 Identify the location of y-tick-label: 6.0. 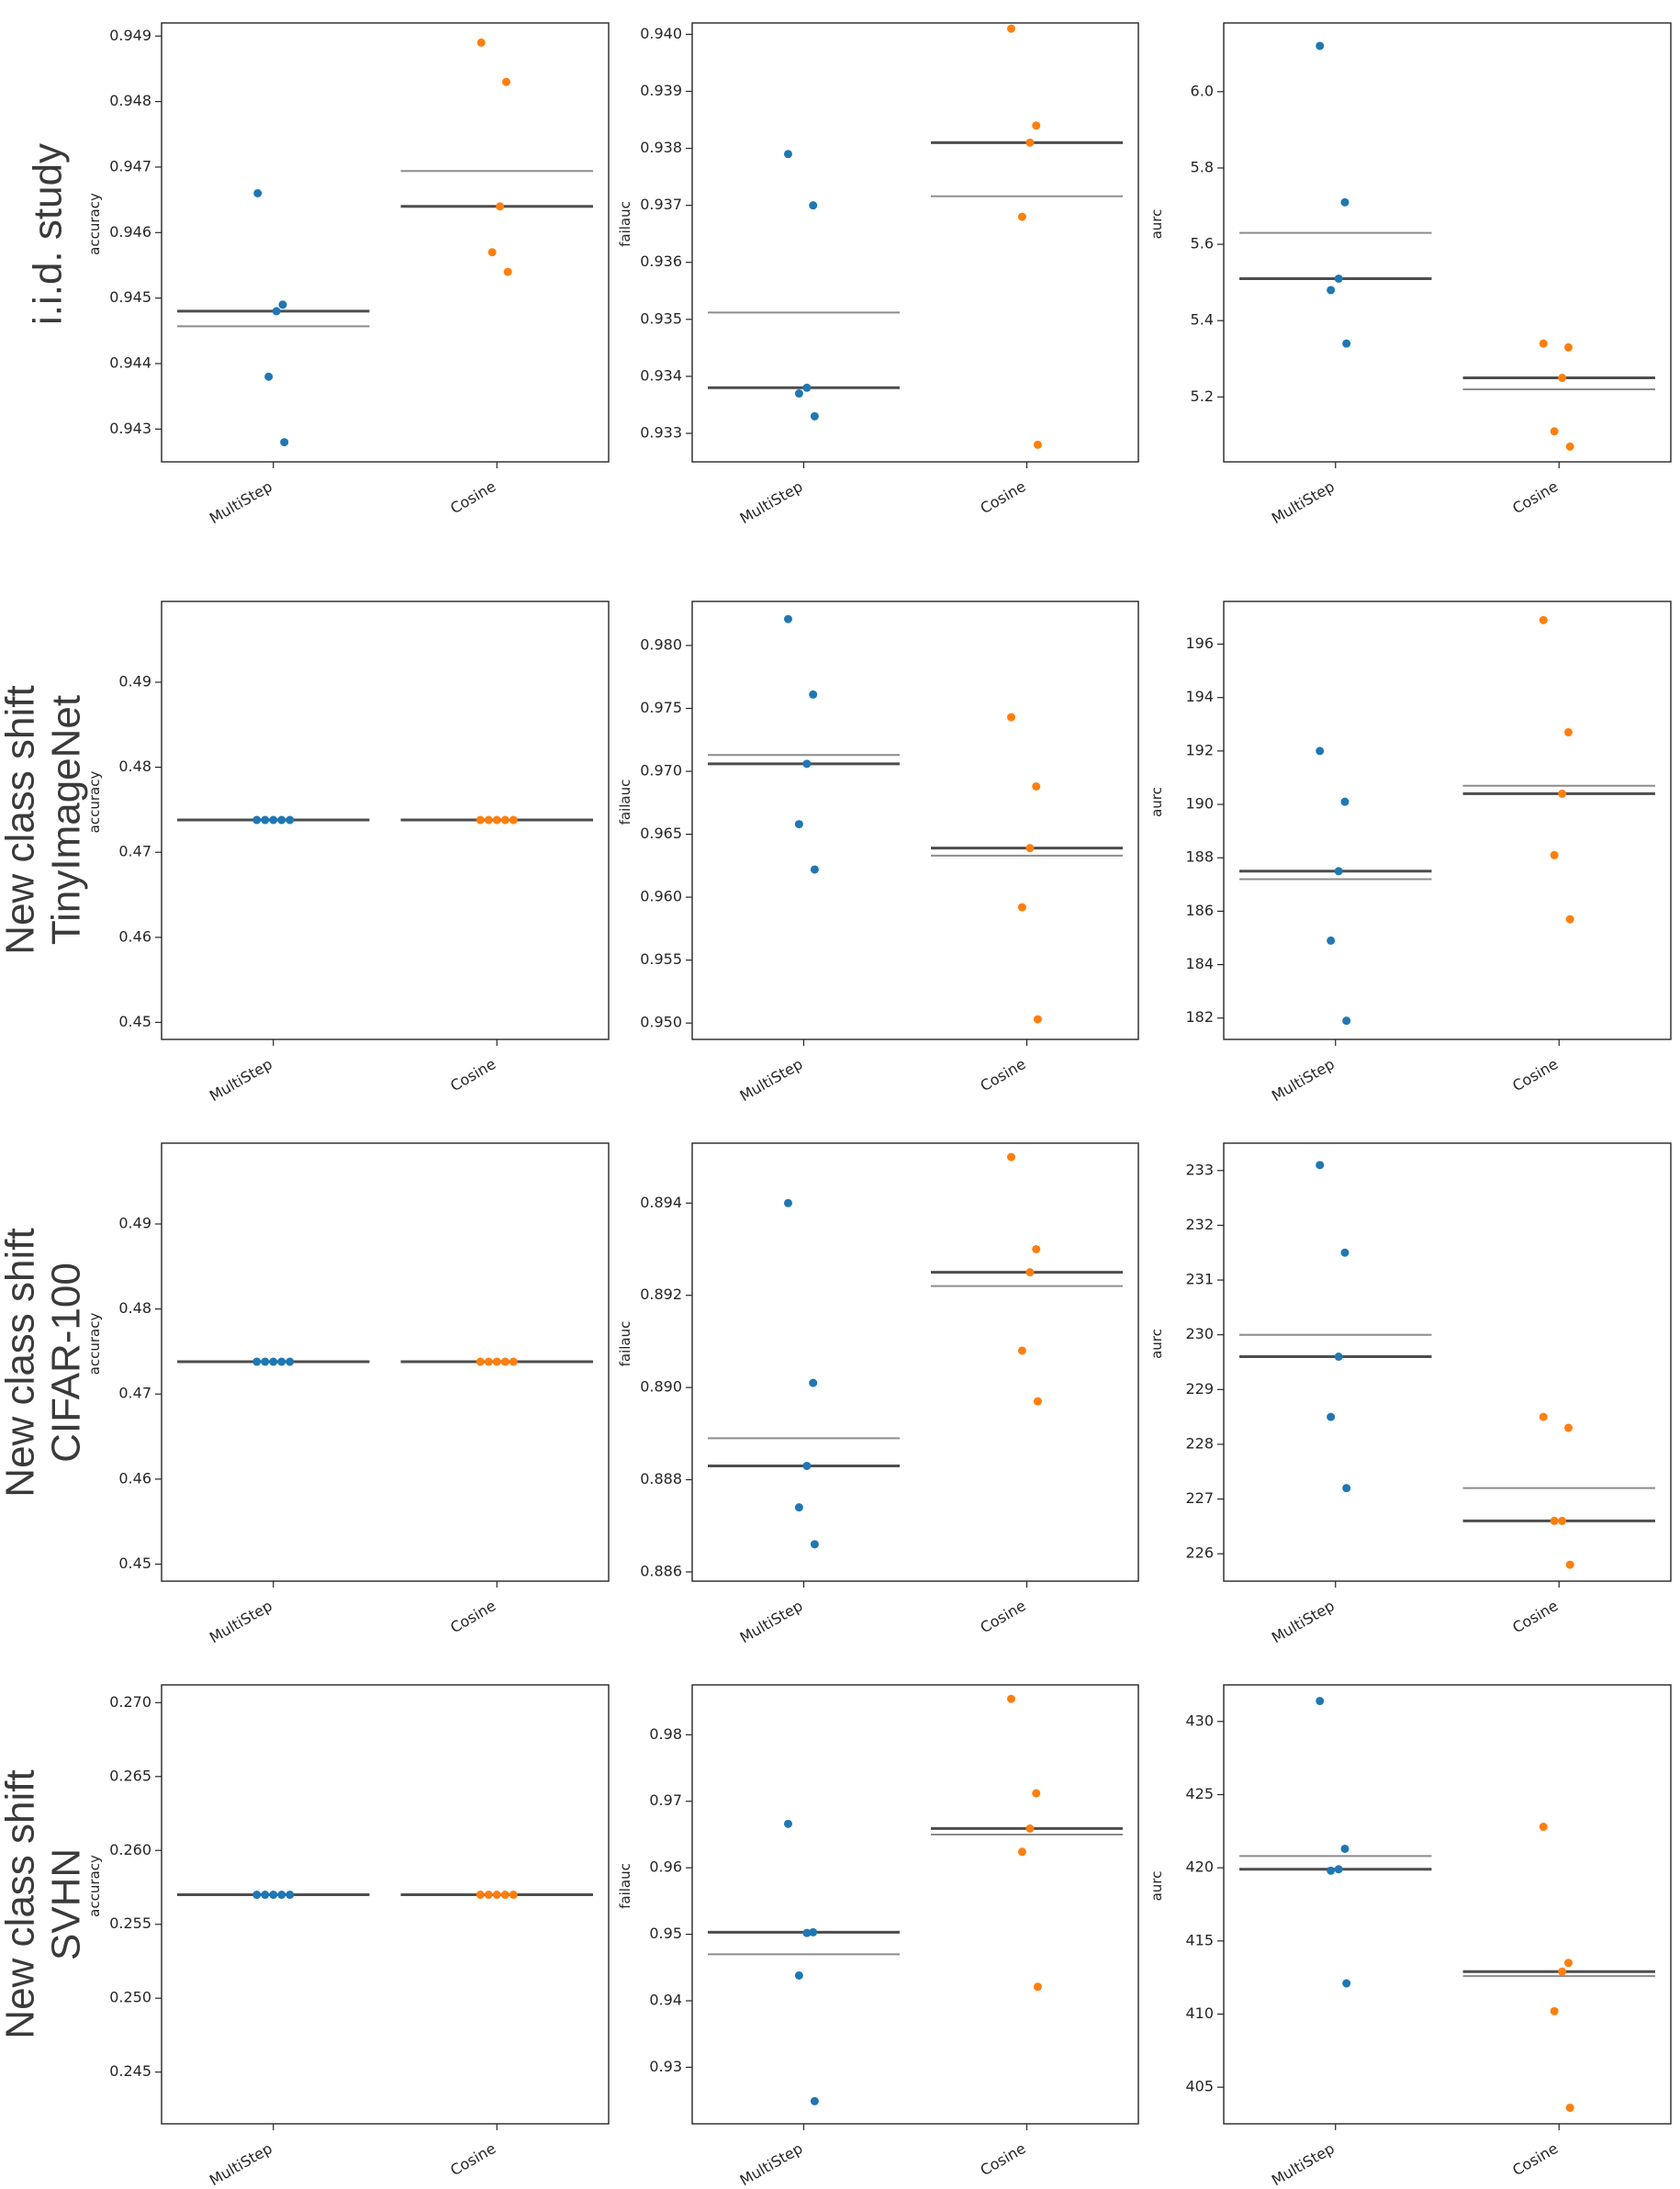
(1202, 90).